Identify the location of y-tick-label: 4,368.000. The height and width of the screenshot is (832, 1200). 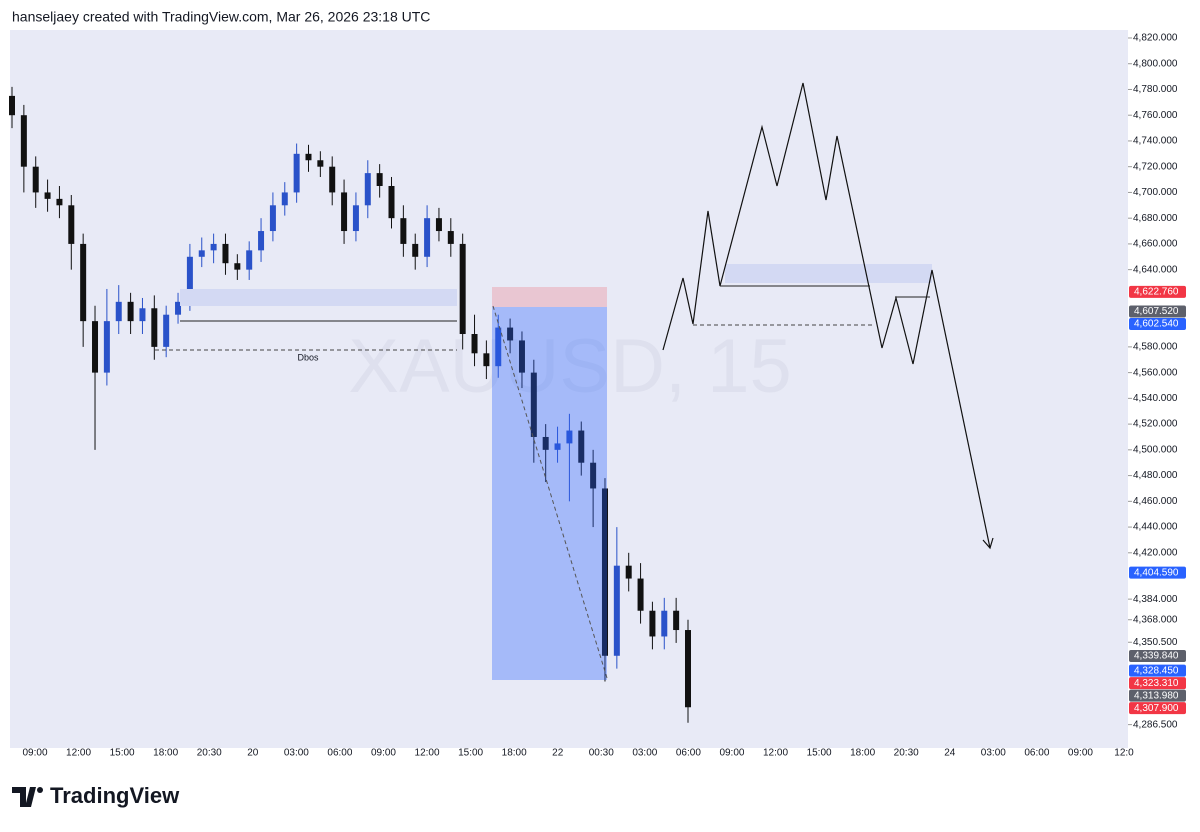
(1155, 619).